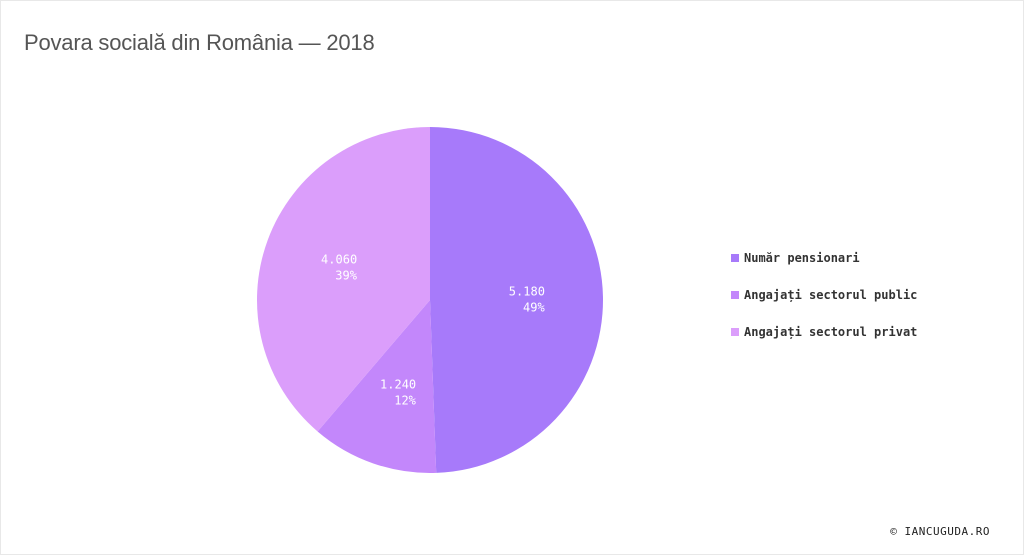  What do you see at coordinates (199, 42) in the screenshot?
I see `chart-title: Povara socială din România — 2018` at bounding box center [199, 42].